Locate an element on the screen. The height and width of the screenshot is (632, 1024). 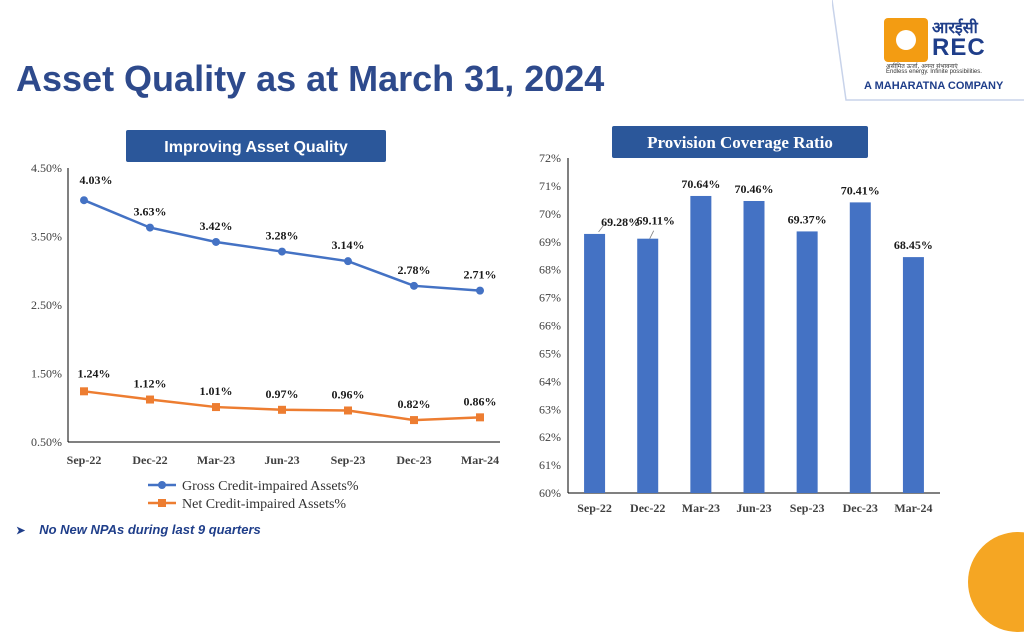
pcr-data-label: 70.41% is located at coordinates (860, 190).